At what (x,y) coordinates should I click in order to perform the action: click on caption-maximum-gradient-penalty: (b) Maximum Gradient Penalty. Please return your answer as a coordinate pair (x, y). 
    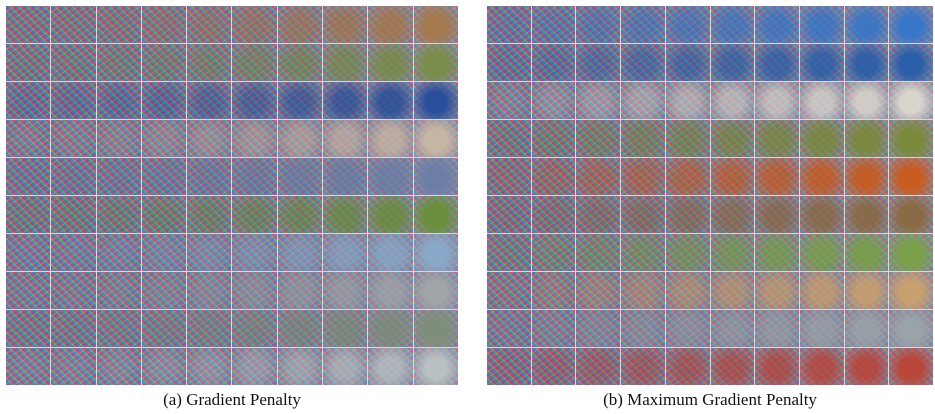
    Looking at the image, I should click on (710, 399).